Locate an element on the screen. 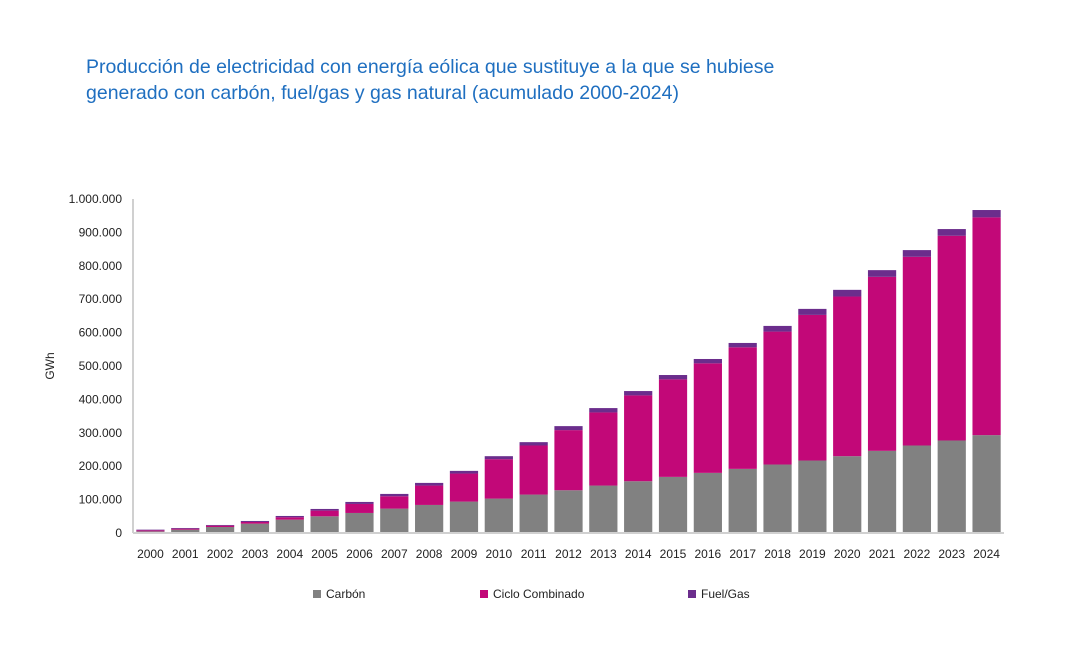  bar-ciclo-combinado-2018 is located at coordinates (777, 398).